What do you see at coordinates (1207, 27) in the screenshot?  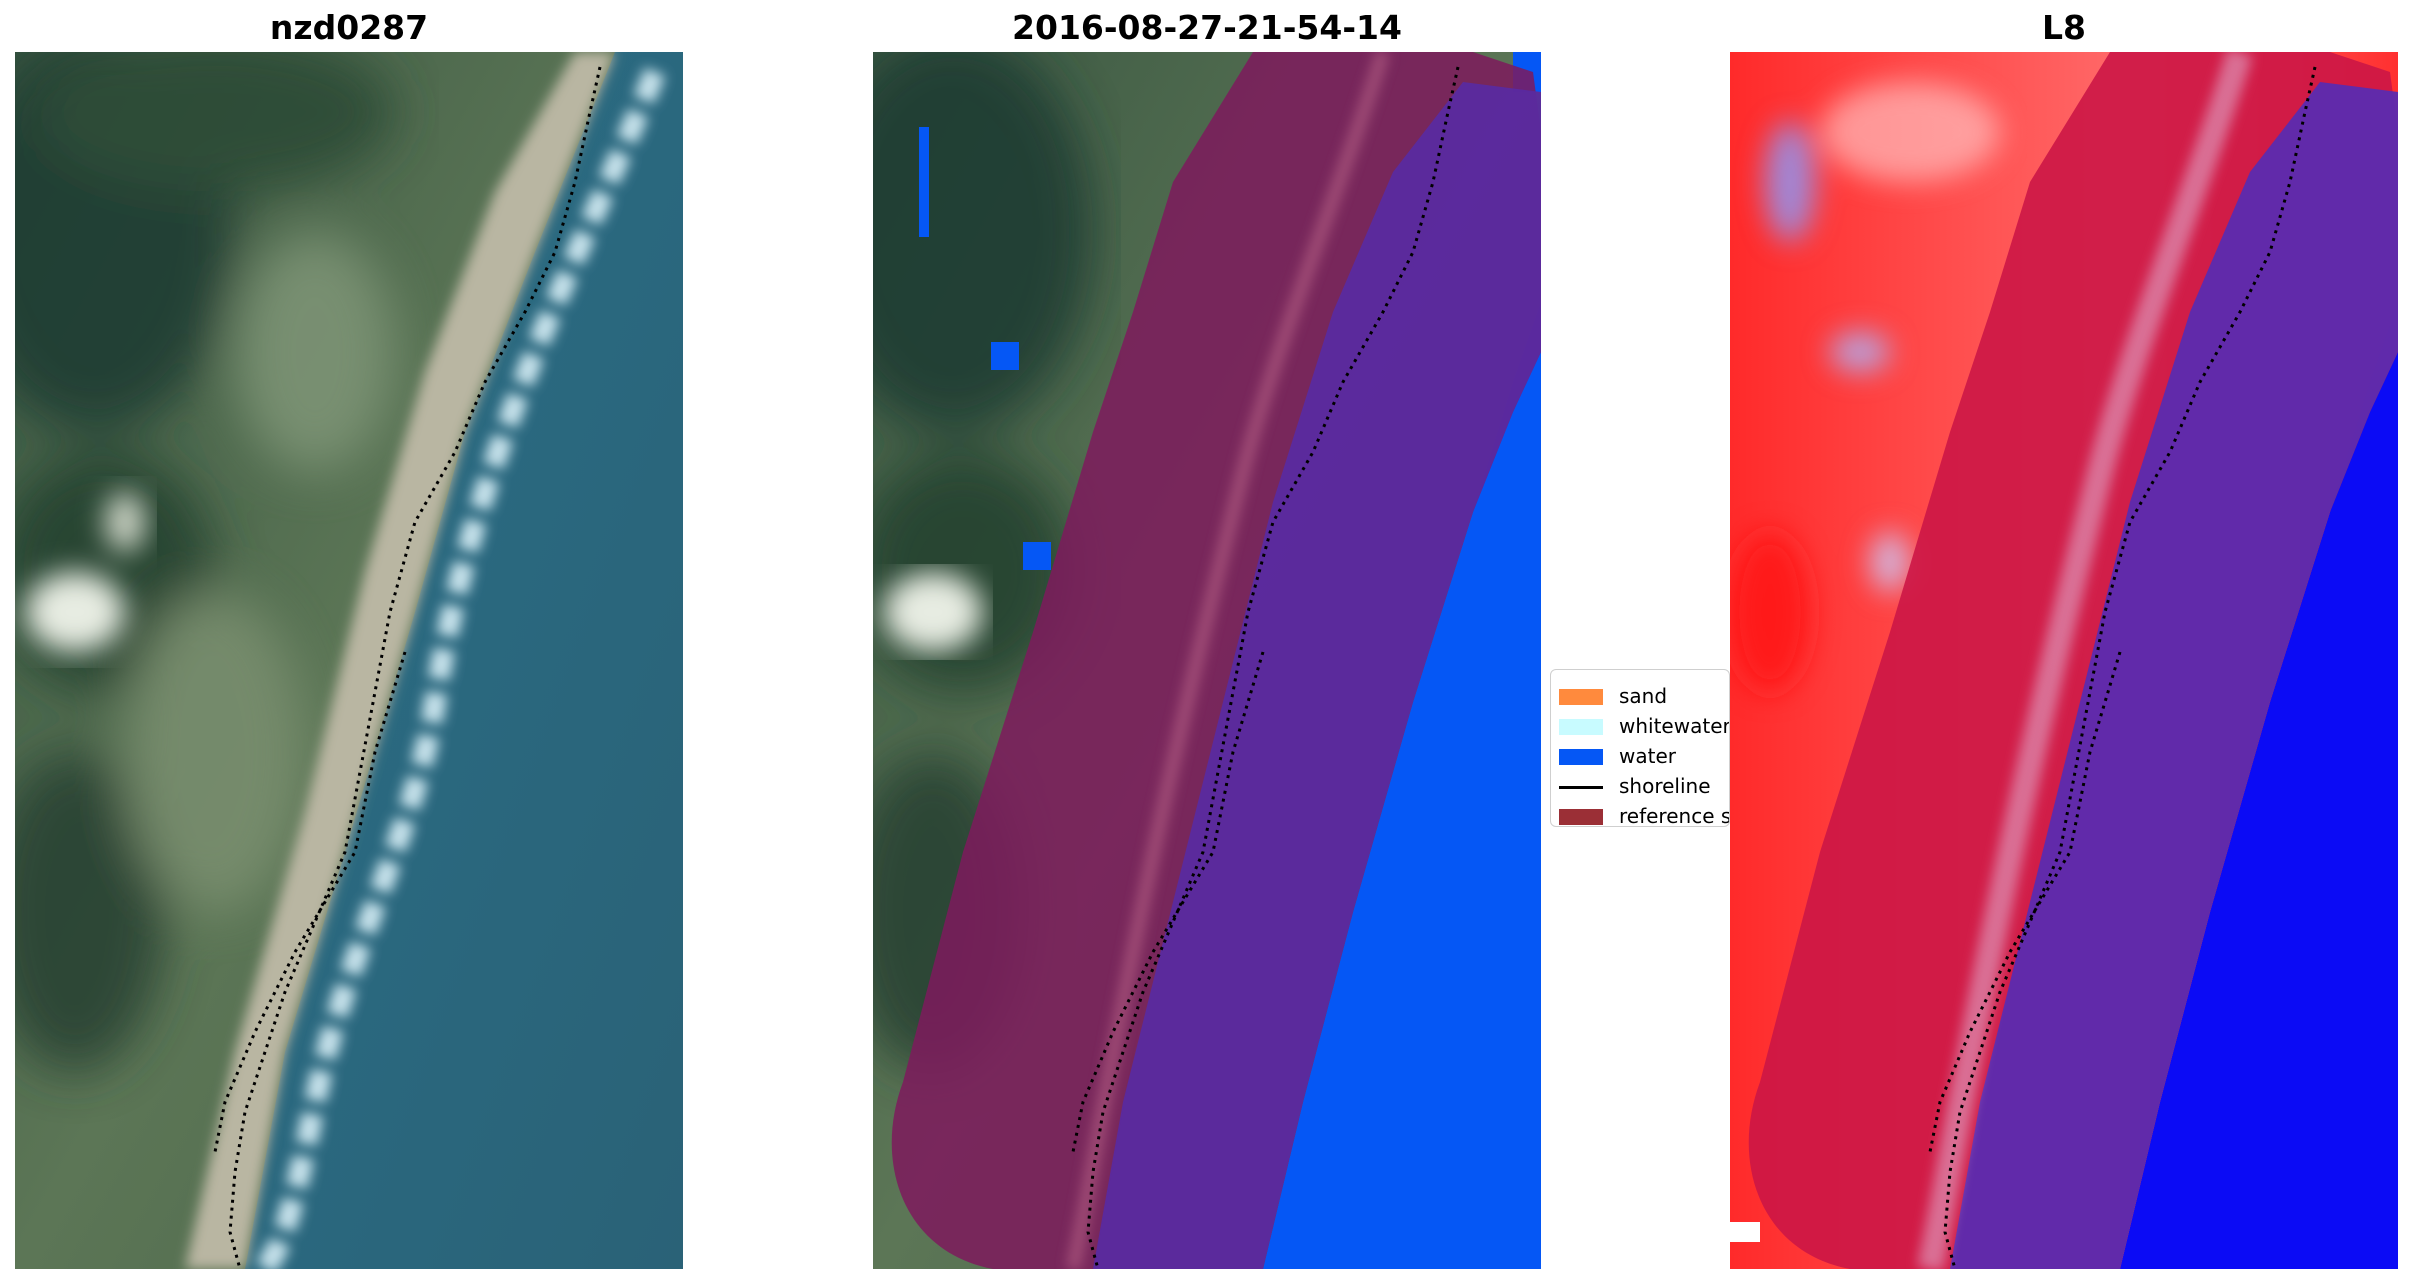 I see `panel-title-classified: 2016-08-27-21-54-14` at bounding box center [1207, 27].